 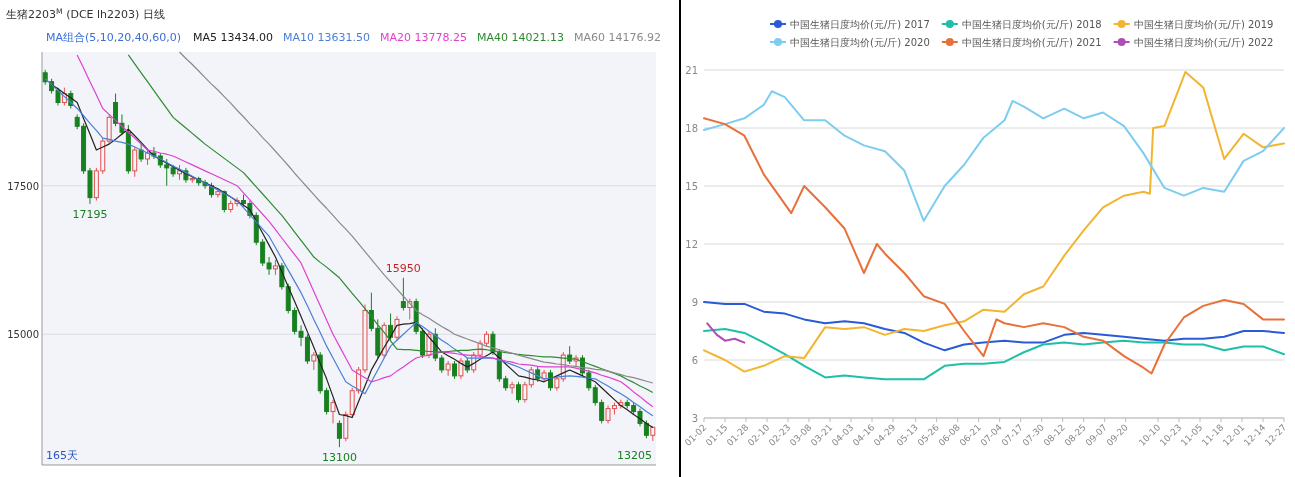 What do you see at coordinates (90, 214) in the screenshot?
I see `annotation: 17195` at bounding box center [90, 214].